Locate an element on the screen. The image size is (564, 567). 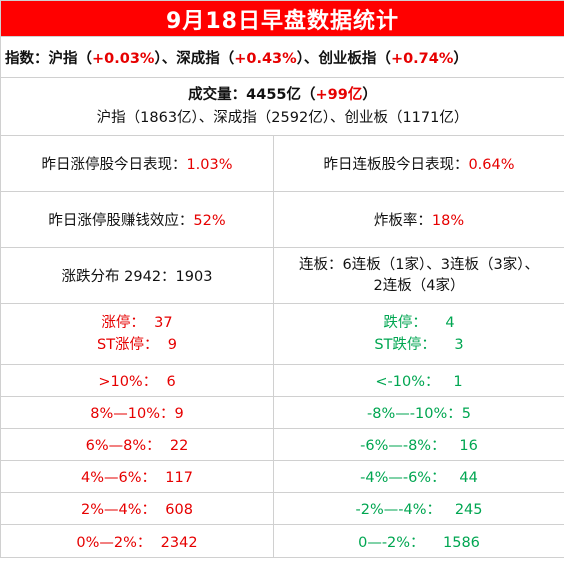
bucket-down-cell: <-10%： 1 is located at coordinates (418, 380).